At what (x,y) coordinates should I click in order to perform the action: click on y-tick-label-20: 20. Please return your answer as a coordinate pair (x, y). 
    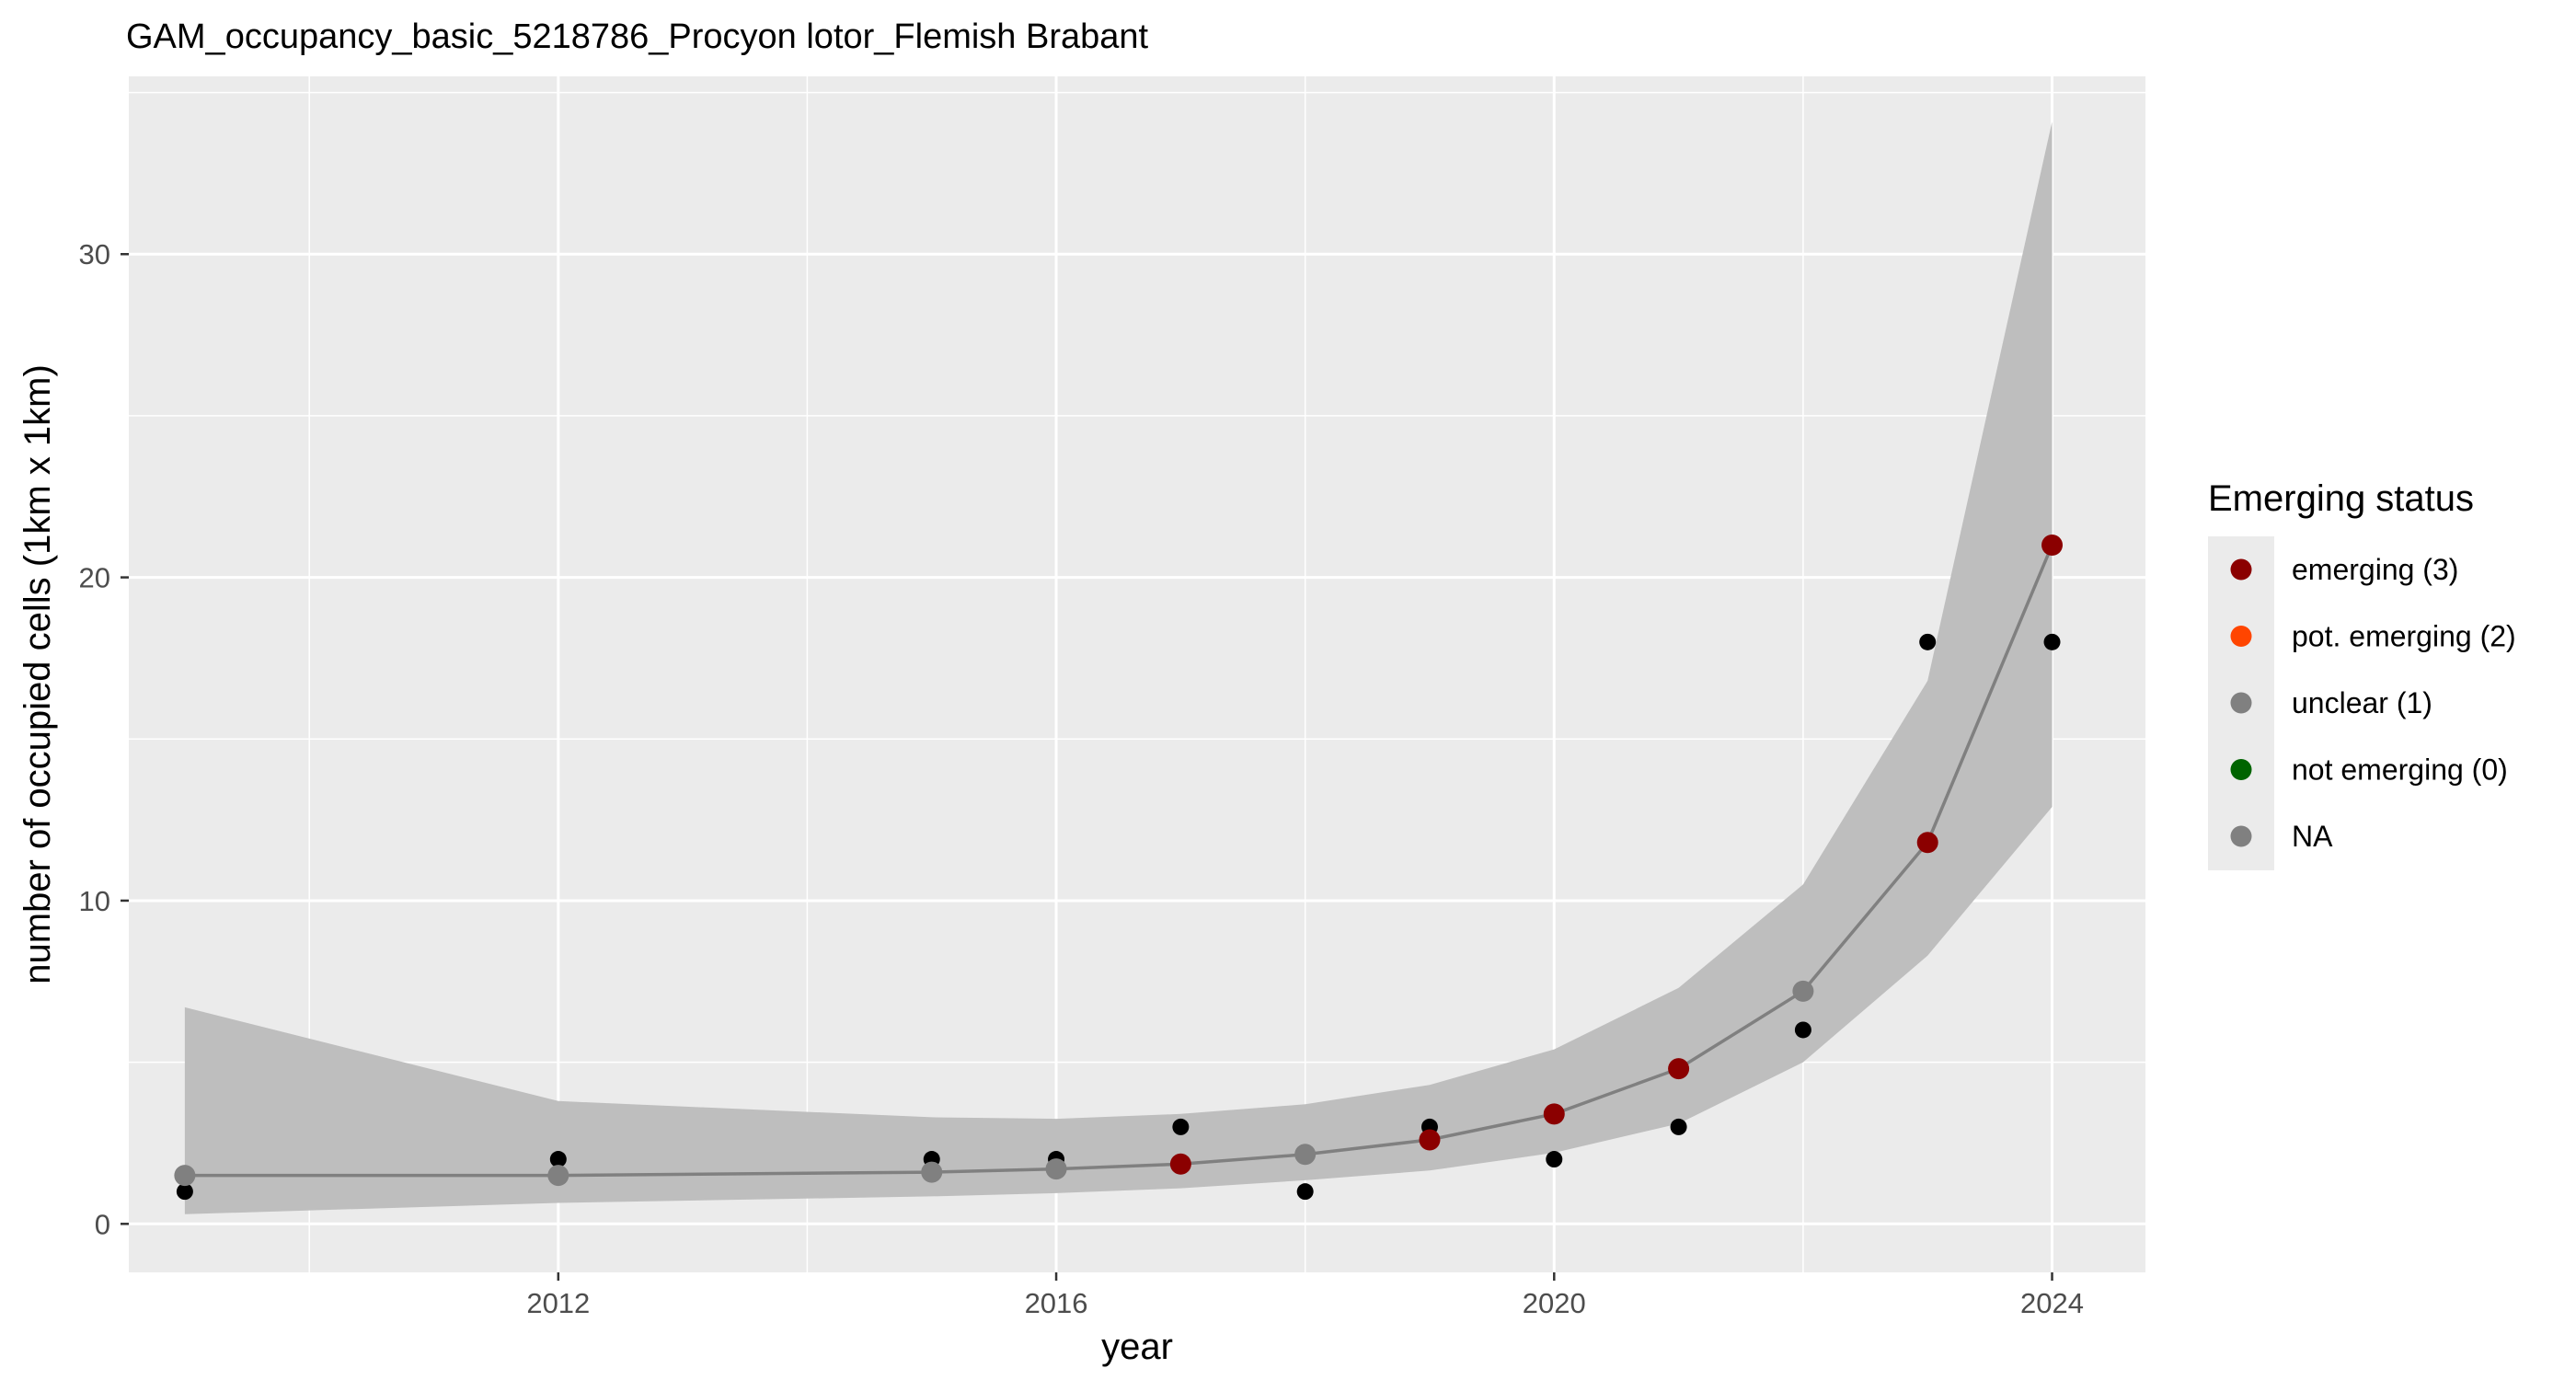
    Looking at the image, I should click on (94, 578).